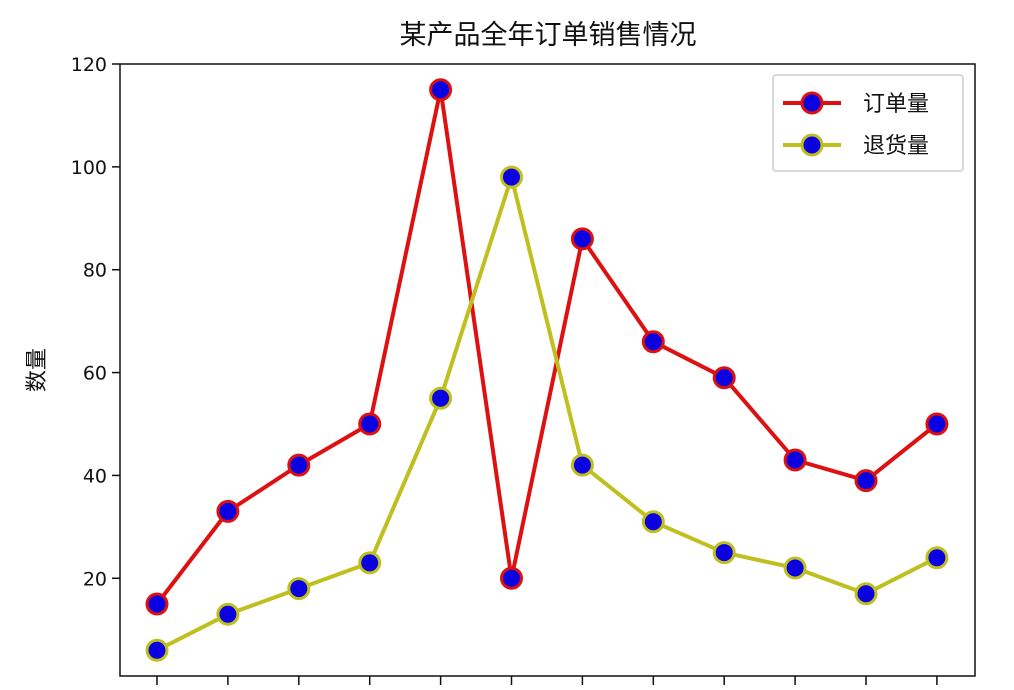  Describe the element at coordinates (548, 35) in the screenshot. I see `chart-title: 某产品全年订单销售情况` at that location.